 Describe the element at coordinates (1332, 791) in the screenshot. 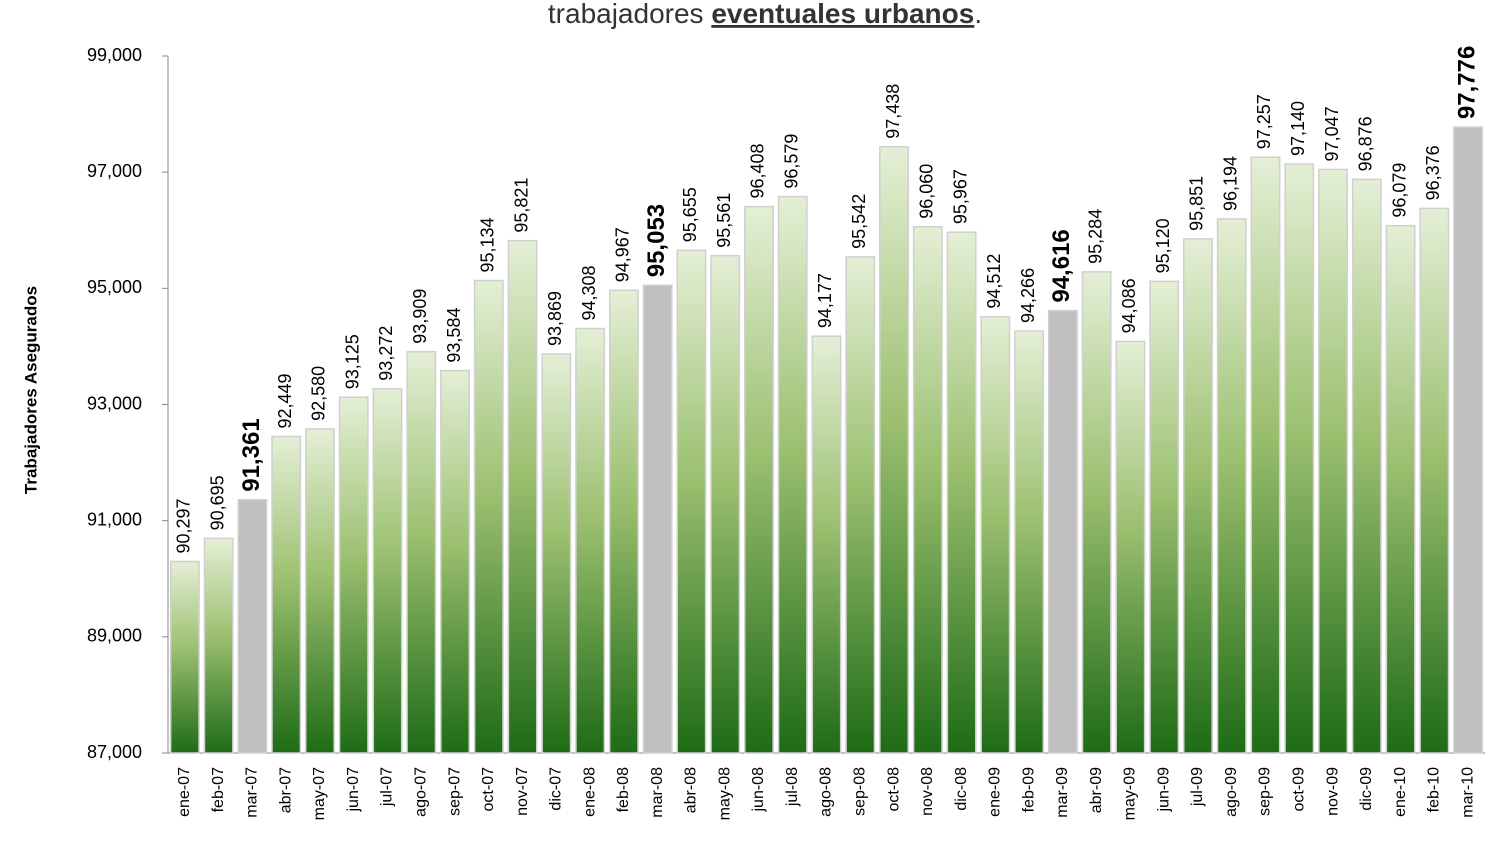

I see `x-tick-label: nov-09` at that location.